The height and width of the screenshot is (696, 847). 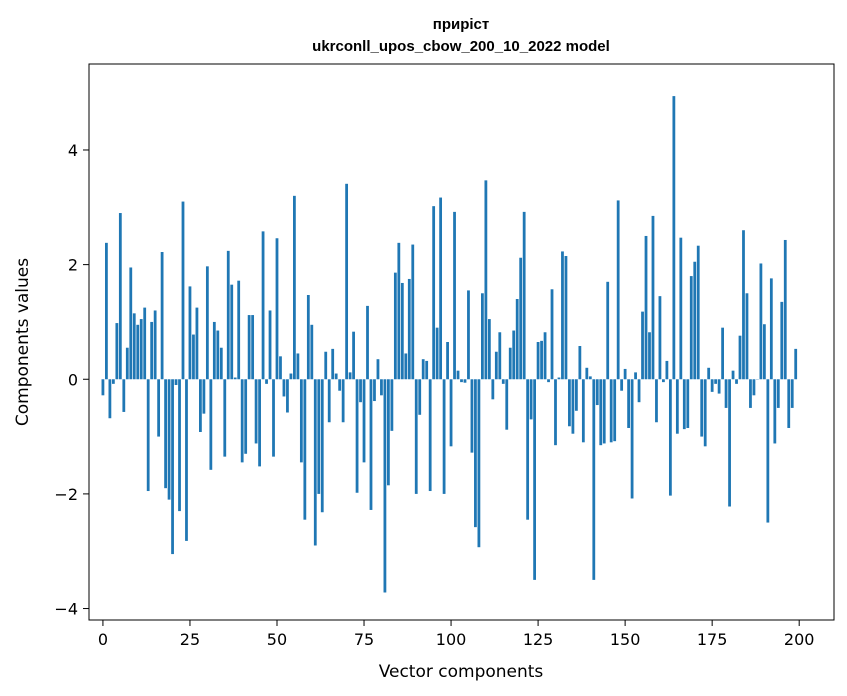 I want to click on x-tick-label: 0, so click(x=103, y=639).